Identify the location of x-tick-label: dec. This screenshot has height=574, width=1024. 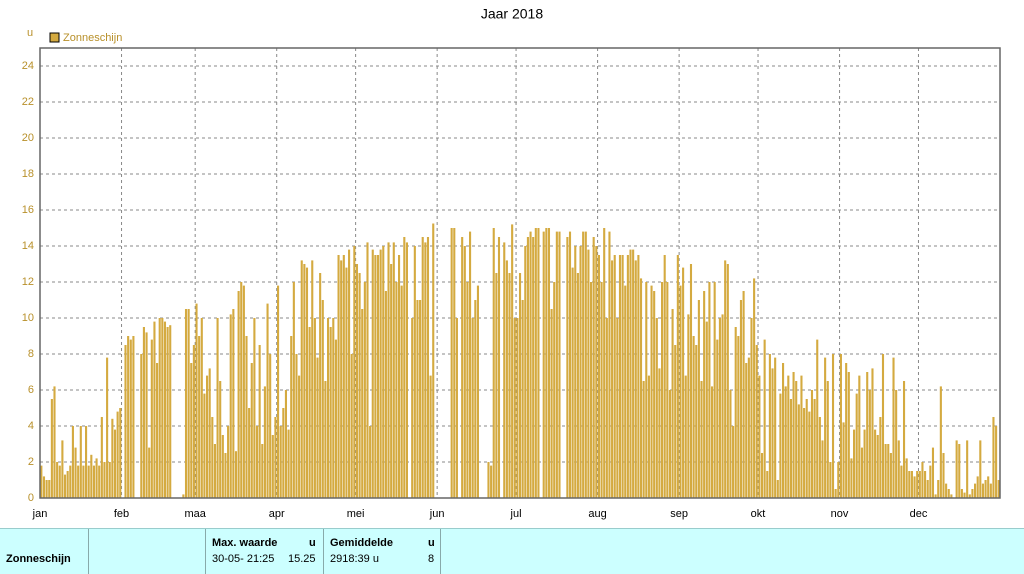
(919, 514).